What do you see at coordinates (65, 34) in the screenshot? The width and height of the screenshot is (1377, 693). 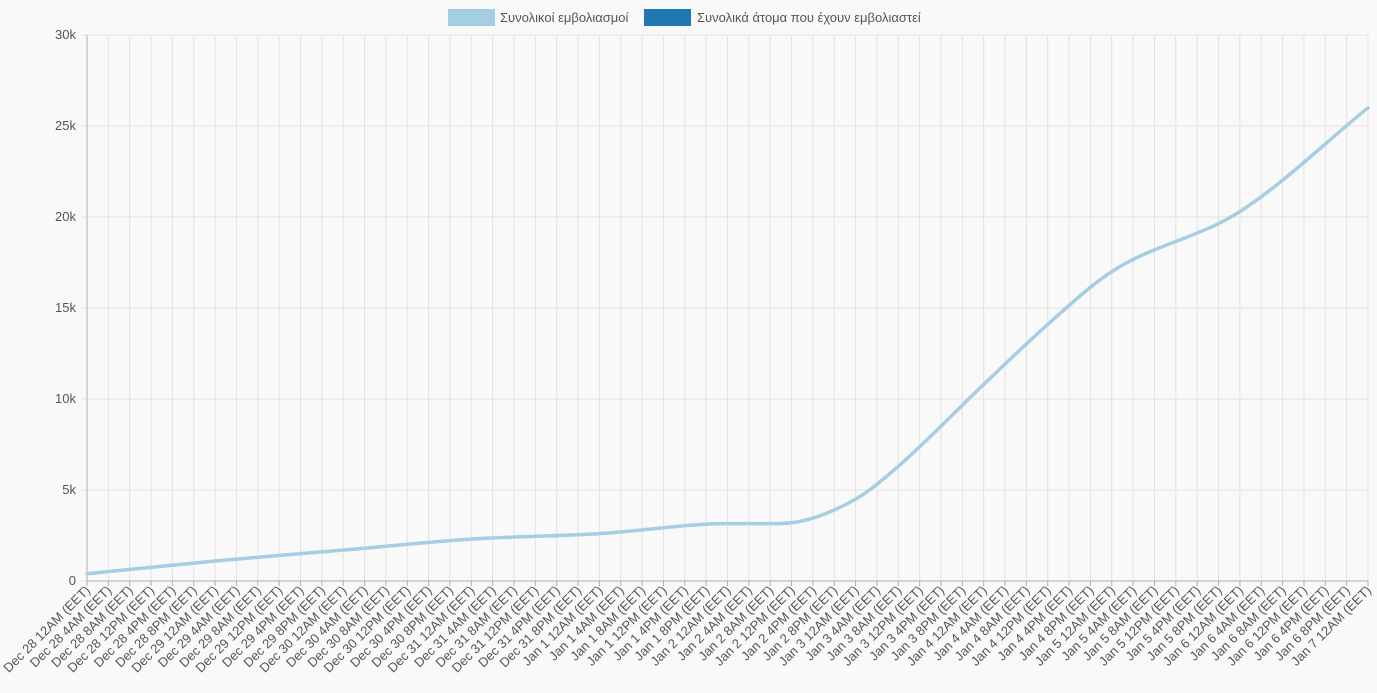 I see `y-tick-label: 30k` at bounding box center [65, 34].